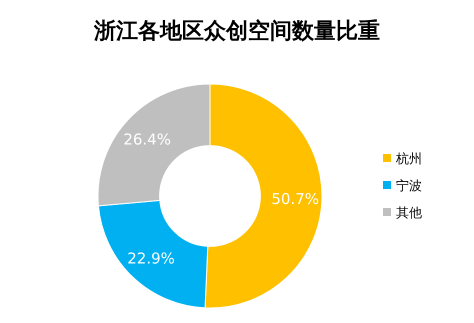 This screenshot has width=474, height=323. Describe the element at coordinates (151, 259) in the screenshot. I see `data-label: 22.9%` at that location.